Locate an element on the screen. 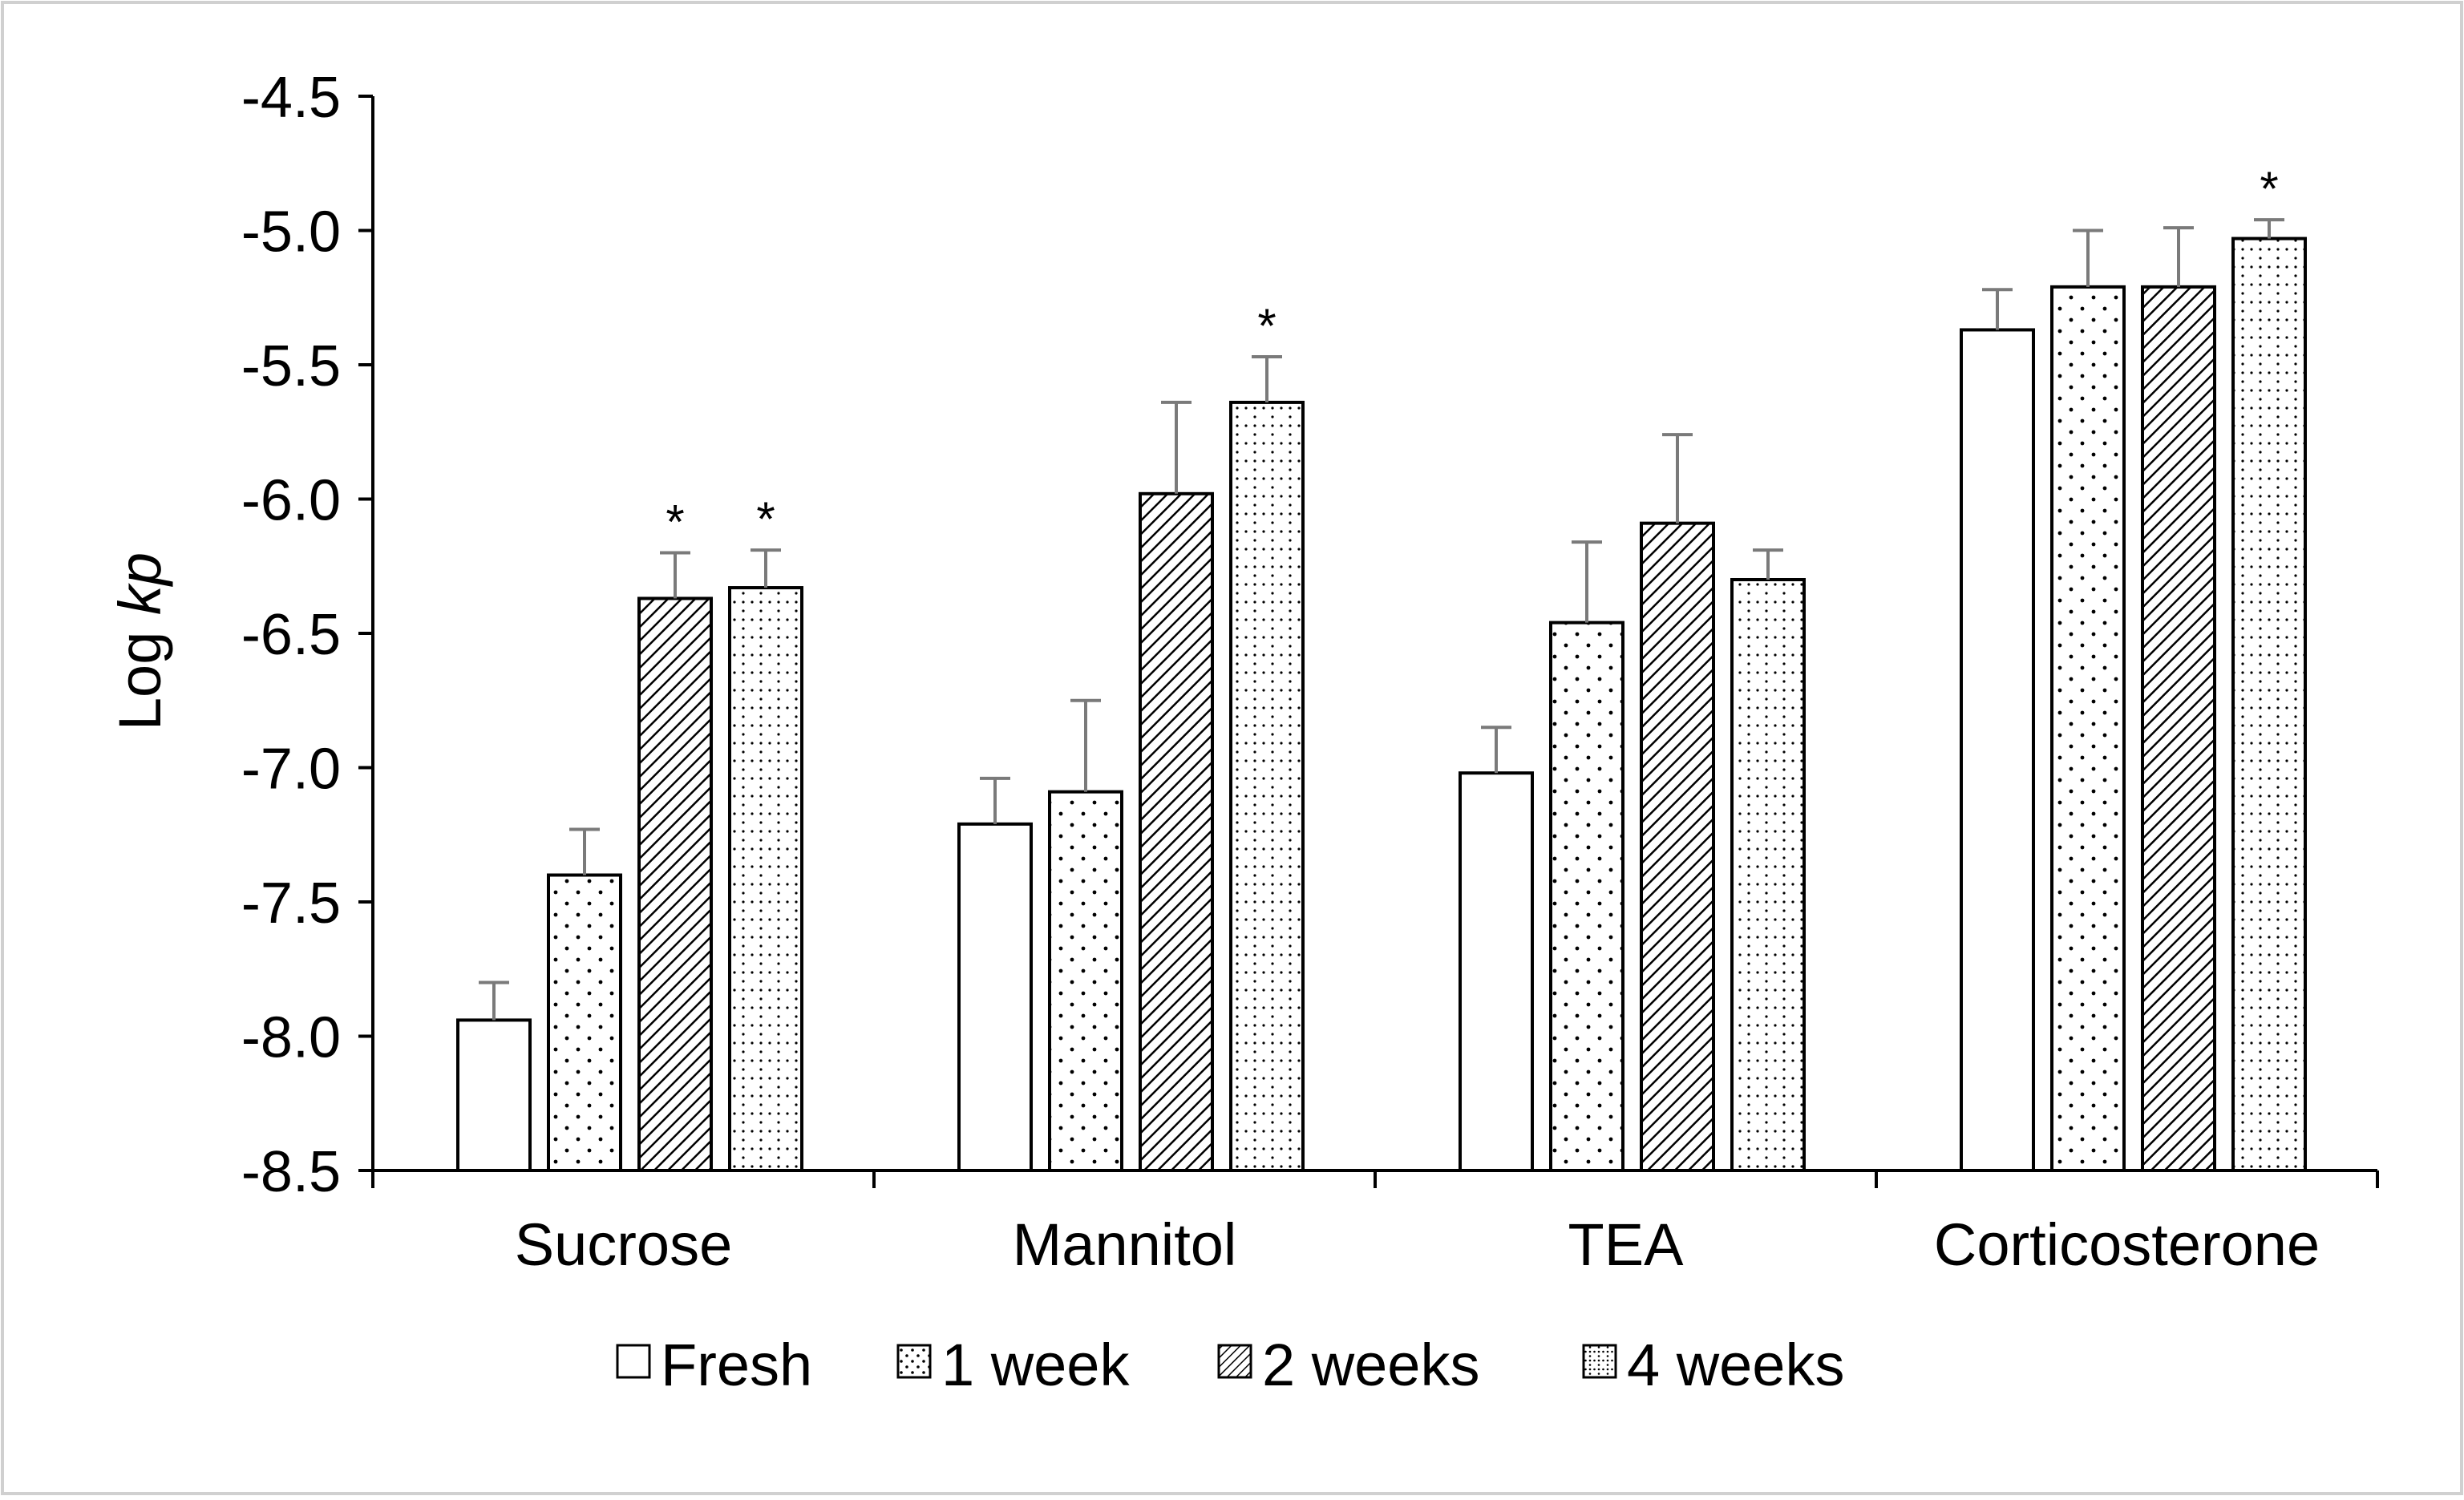 This screenshot has width=2464, height=1500. y-tick-label: -7.0 is located at coordinates (291, 770).